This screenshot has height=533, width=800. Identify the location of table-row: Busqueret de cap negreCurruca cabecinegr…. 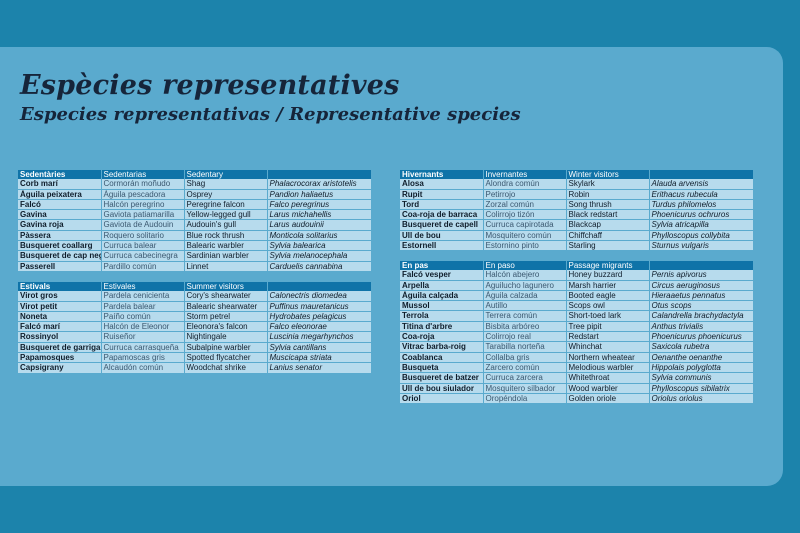
(195, 256).